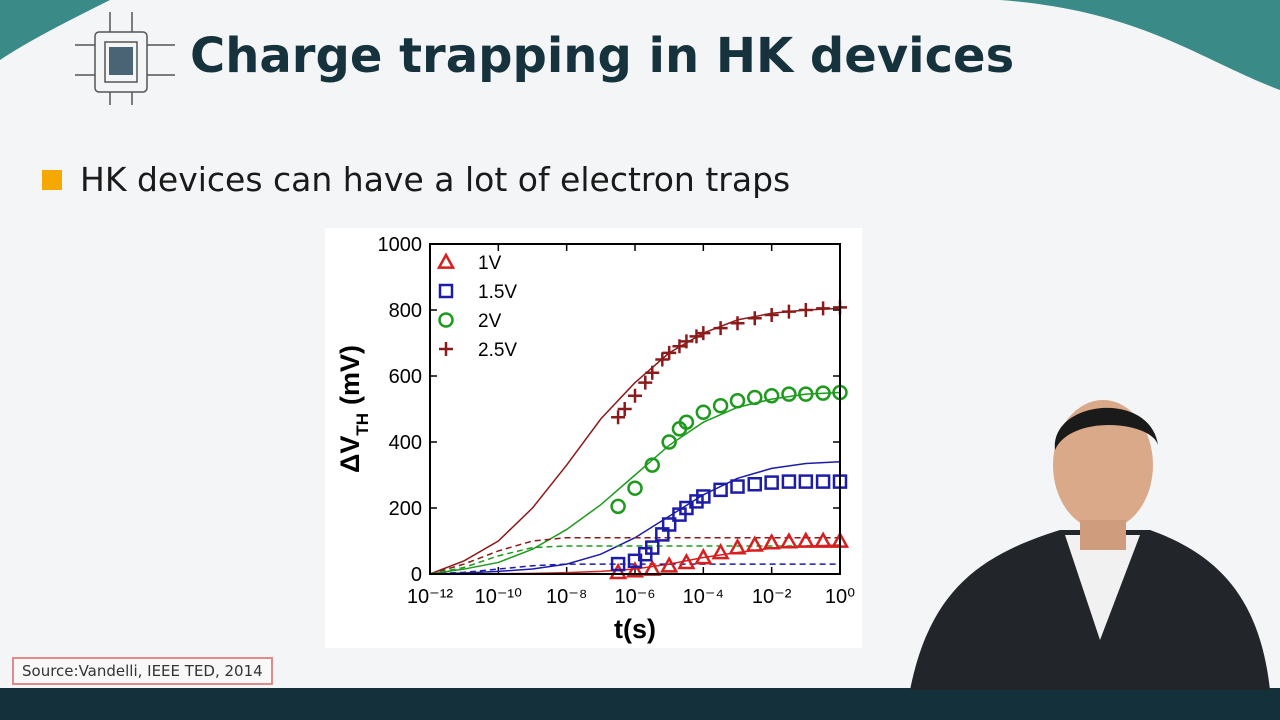 The width and height of the screenshot is (1280, 720). I want to click on x-tick-label: 10⁰, so click(840, 597).